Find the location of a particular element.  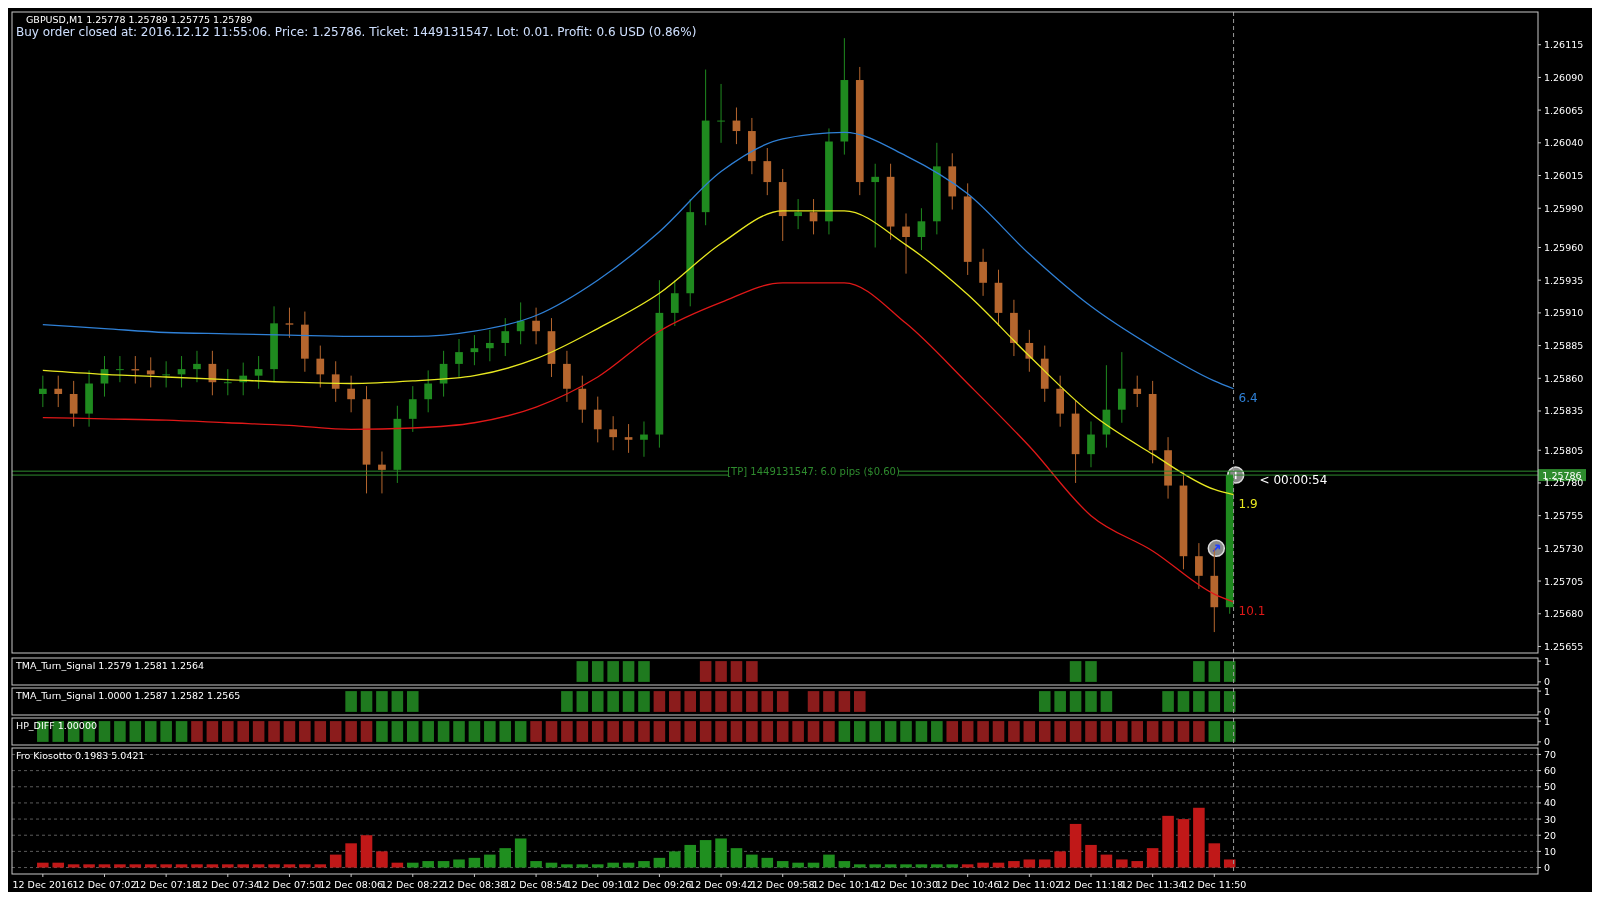

y-tick-label: 10 is located at coordinates (1550, 851).